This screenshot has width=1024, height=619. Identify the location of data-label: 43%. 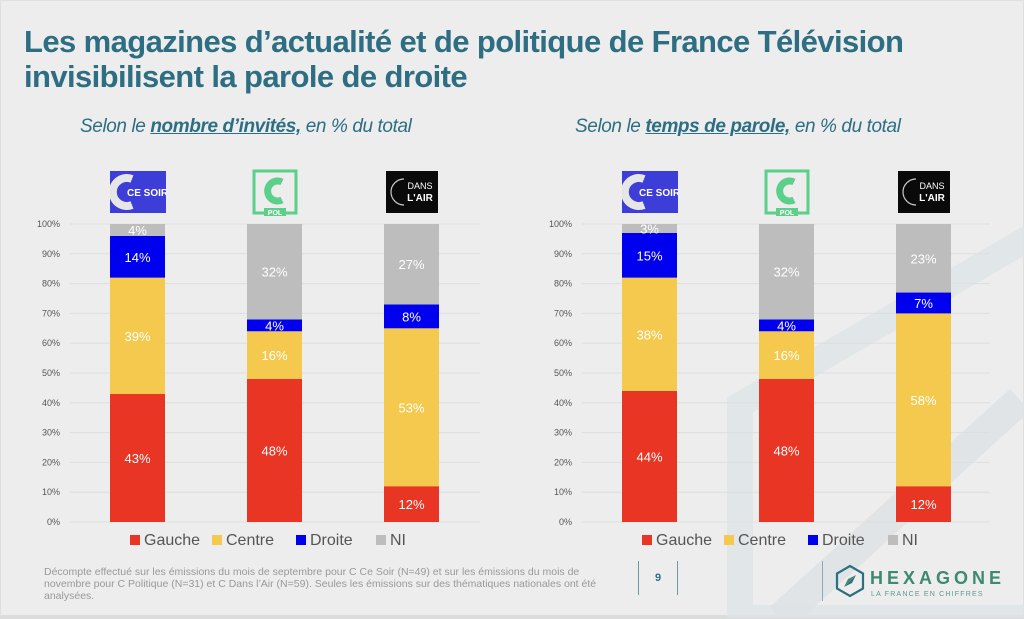
(137, 458).